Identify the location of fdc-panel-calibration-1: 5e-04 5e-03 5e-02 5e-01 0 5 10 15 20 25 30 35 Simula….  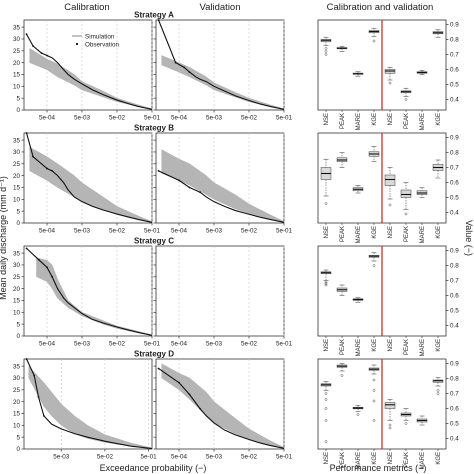
(87, 70).